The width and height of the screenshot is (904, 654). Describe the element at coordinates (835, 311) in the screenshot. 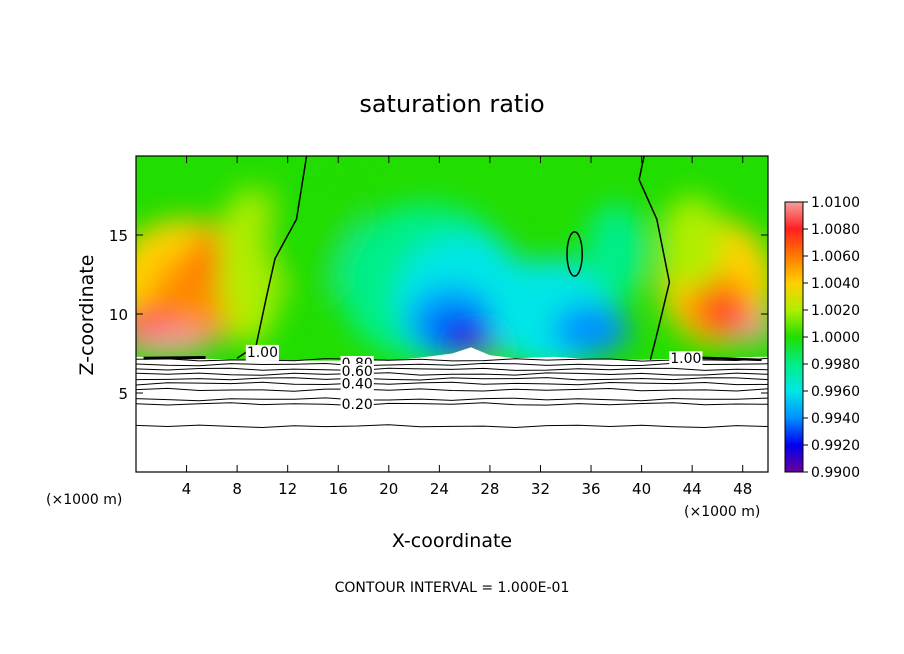

I see `colorbar-label: 1.0020` at that location.